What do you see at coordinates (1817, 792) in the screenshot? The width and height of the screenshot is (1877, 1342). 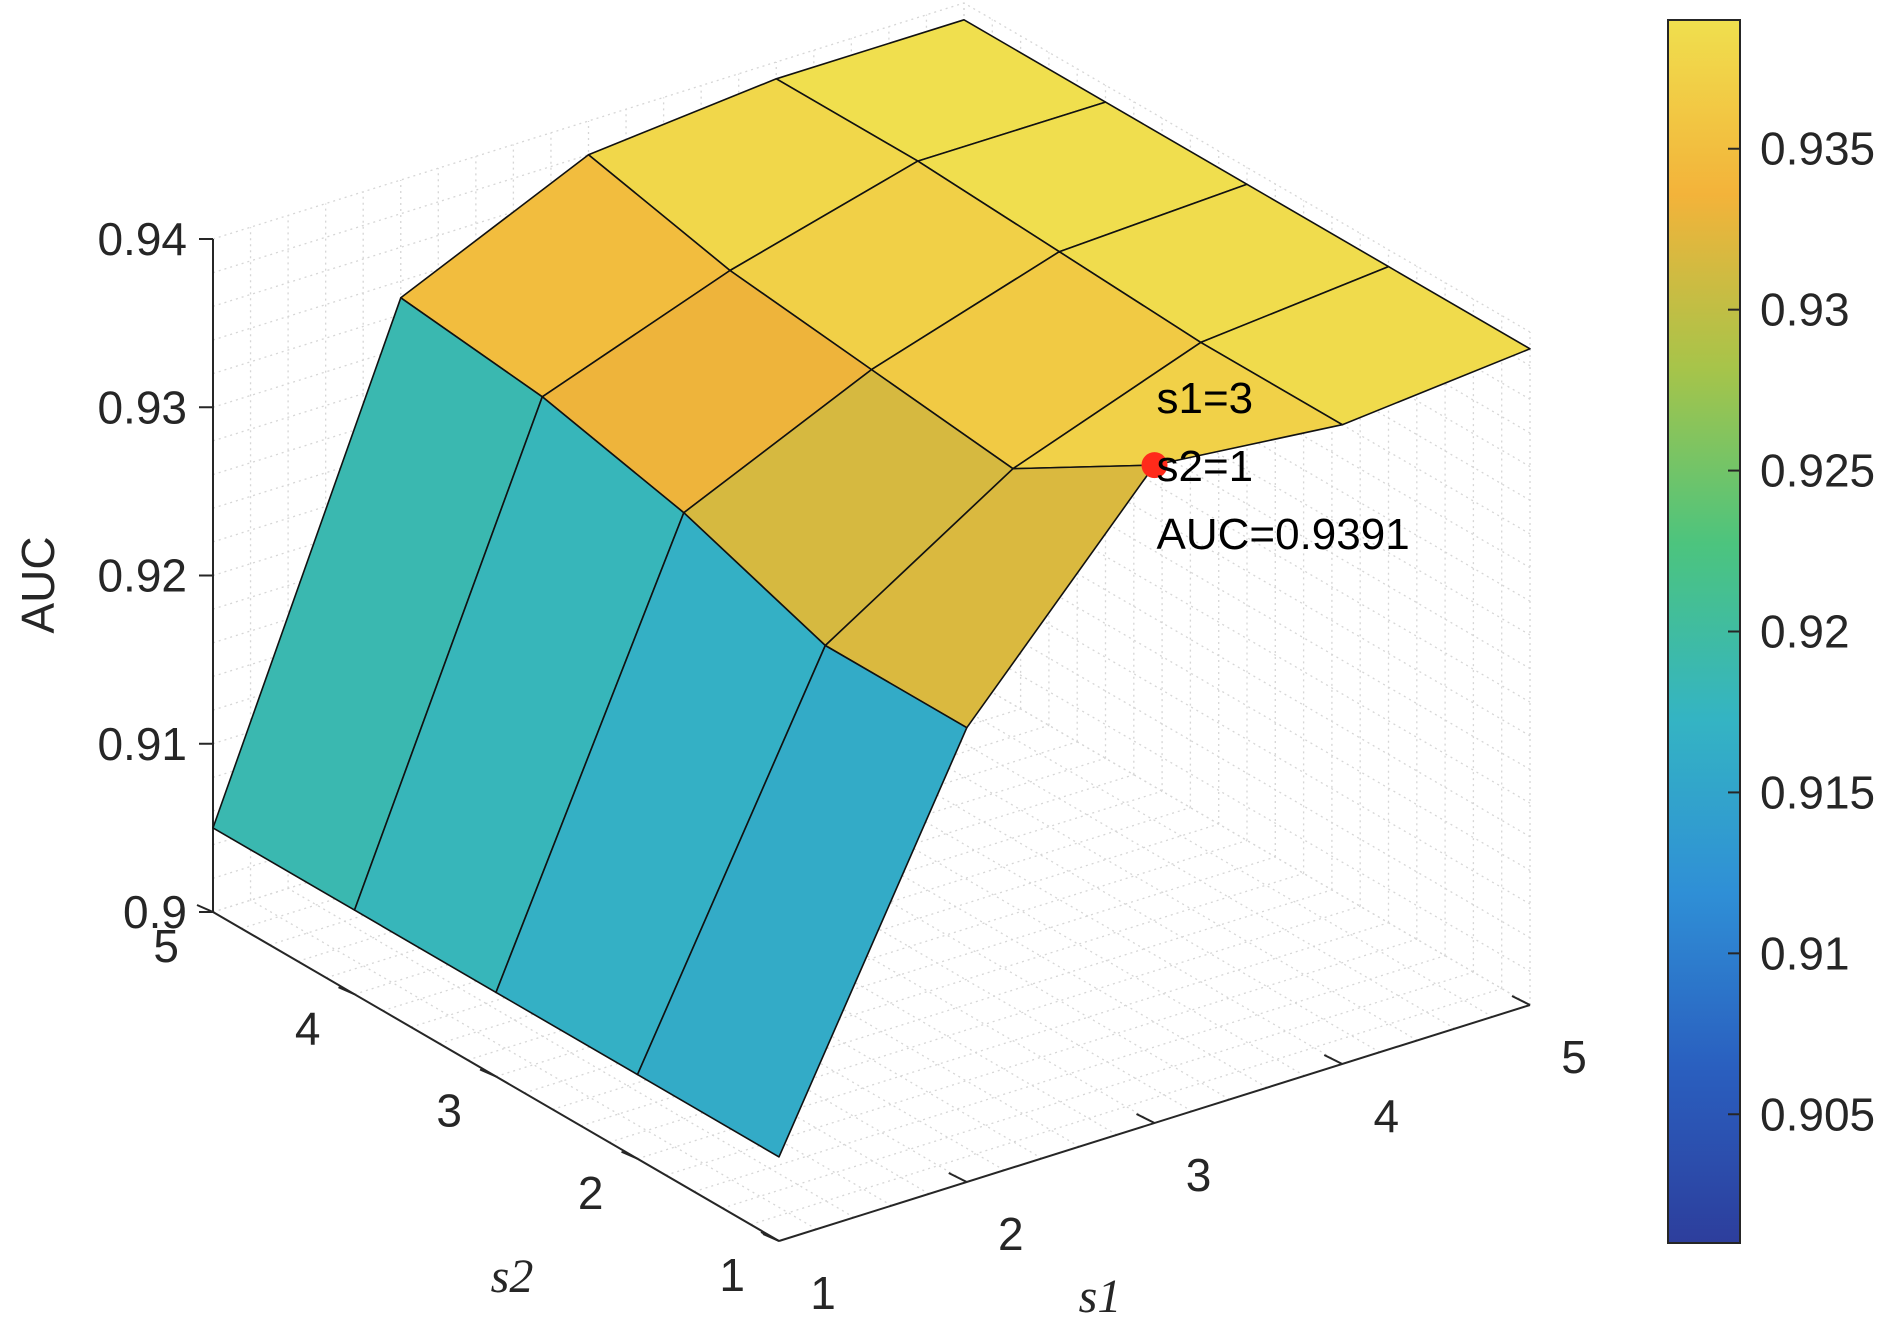 I see `colorbar-tick-label: 0.915` at bounding box center [1817, 792].